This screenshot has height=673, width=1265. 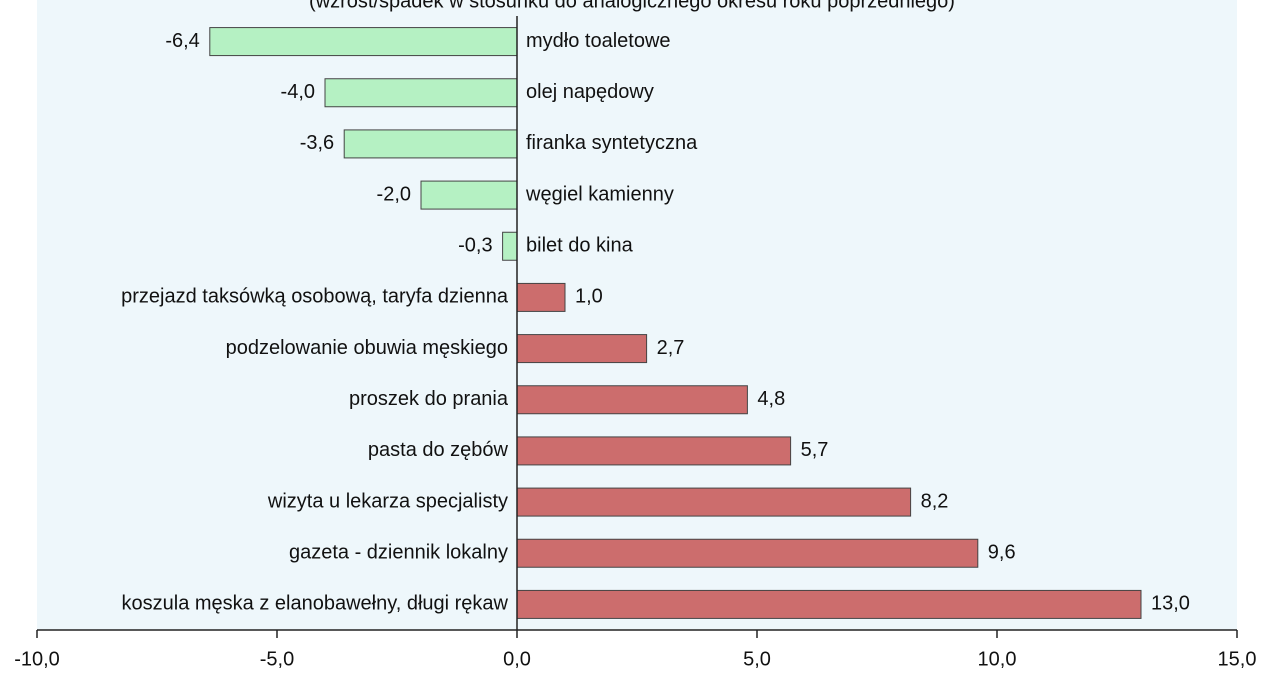 What do you see at coordinates (1237, 659) in the screenshot?
I see `x-tick-label: 15,0` at bounding box center [1237, 659].